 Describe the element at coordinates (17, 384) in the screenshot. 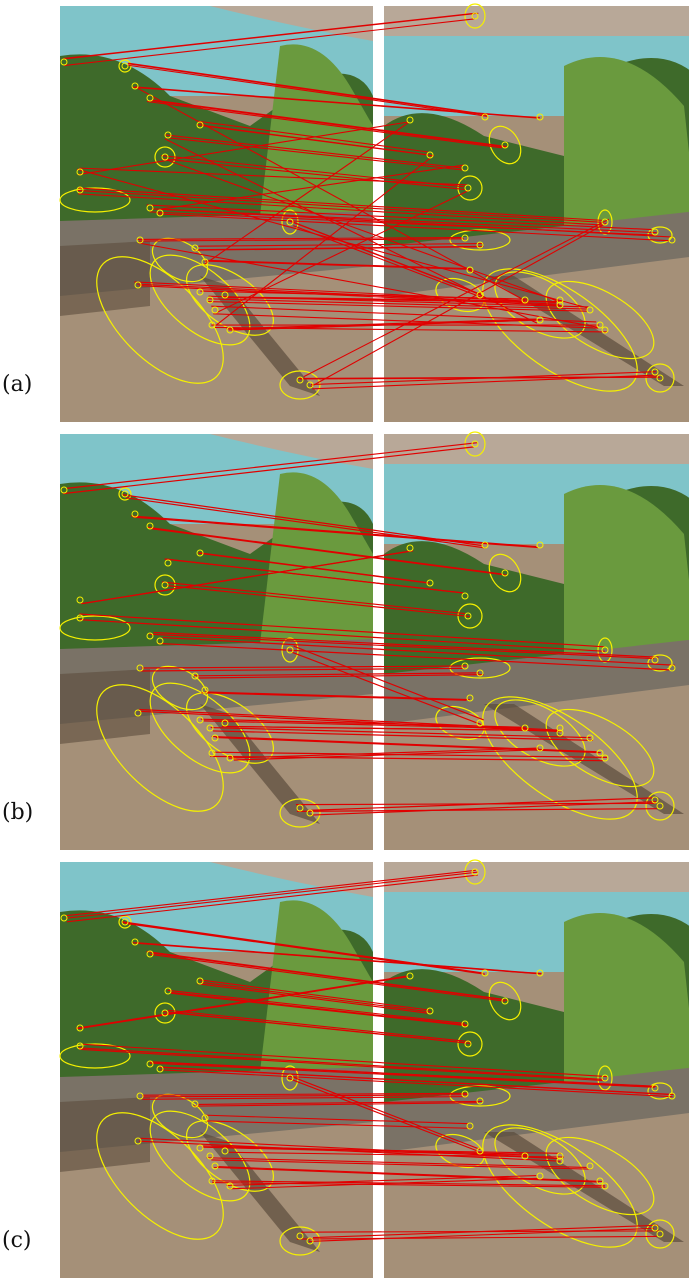

I see `panel-label: (a)` at that location.